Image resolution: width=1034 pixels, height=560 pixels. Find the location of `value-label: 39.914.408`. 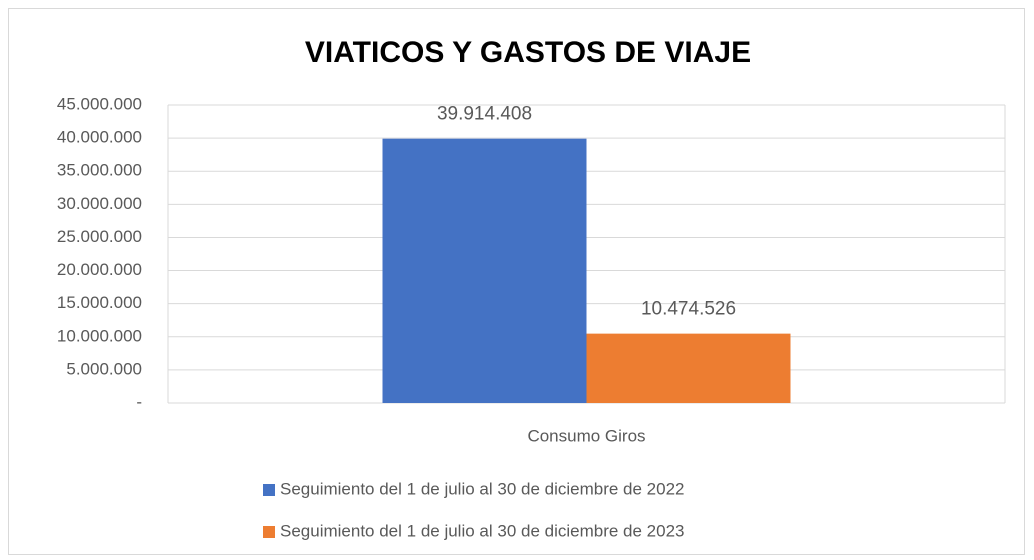

value-label: 39.914.408 is located at coordinates (484, 114).